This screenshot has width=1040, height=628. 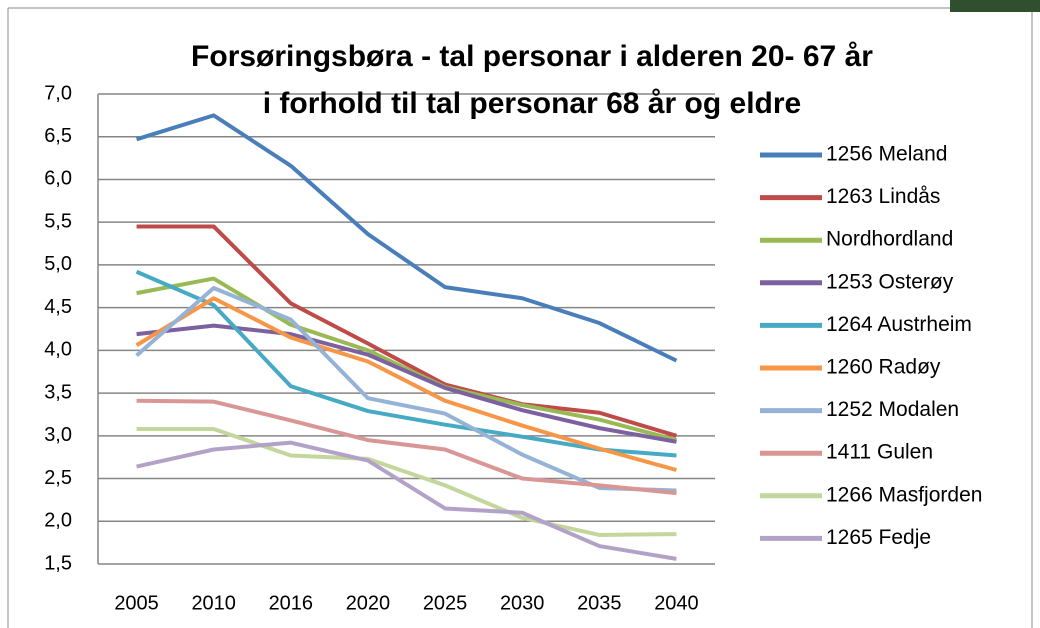 I want to click on x-tick-label: 2030, so click(x=522, y=603).